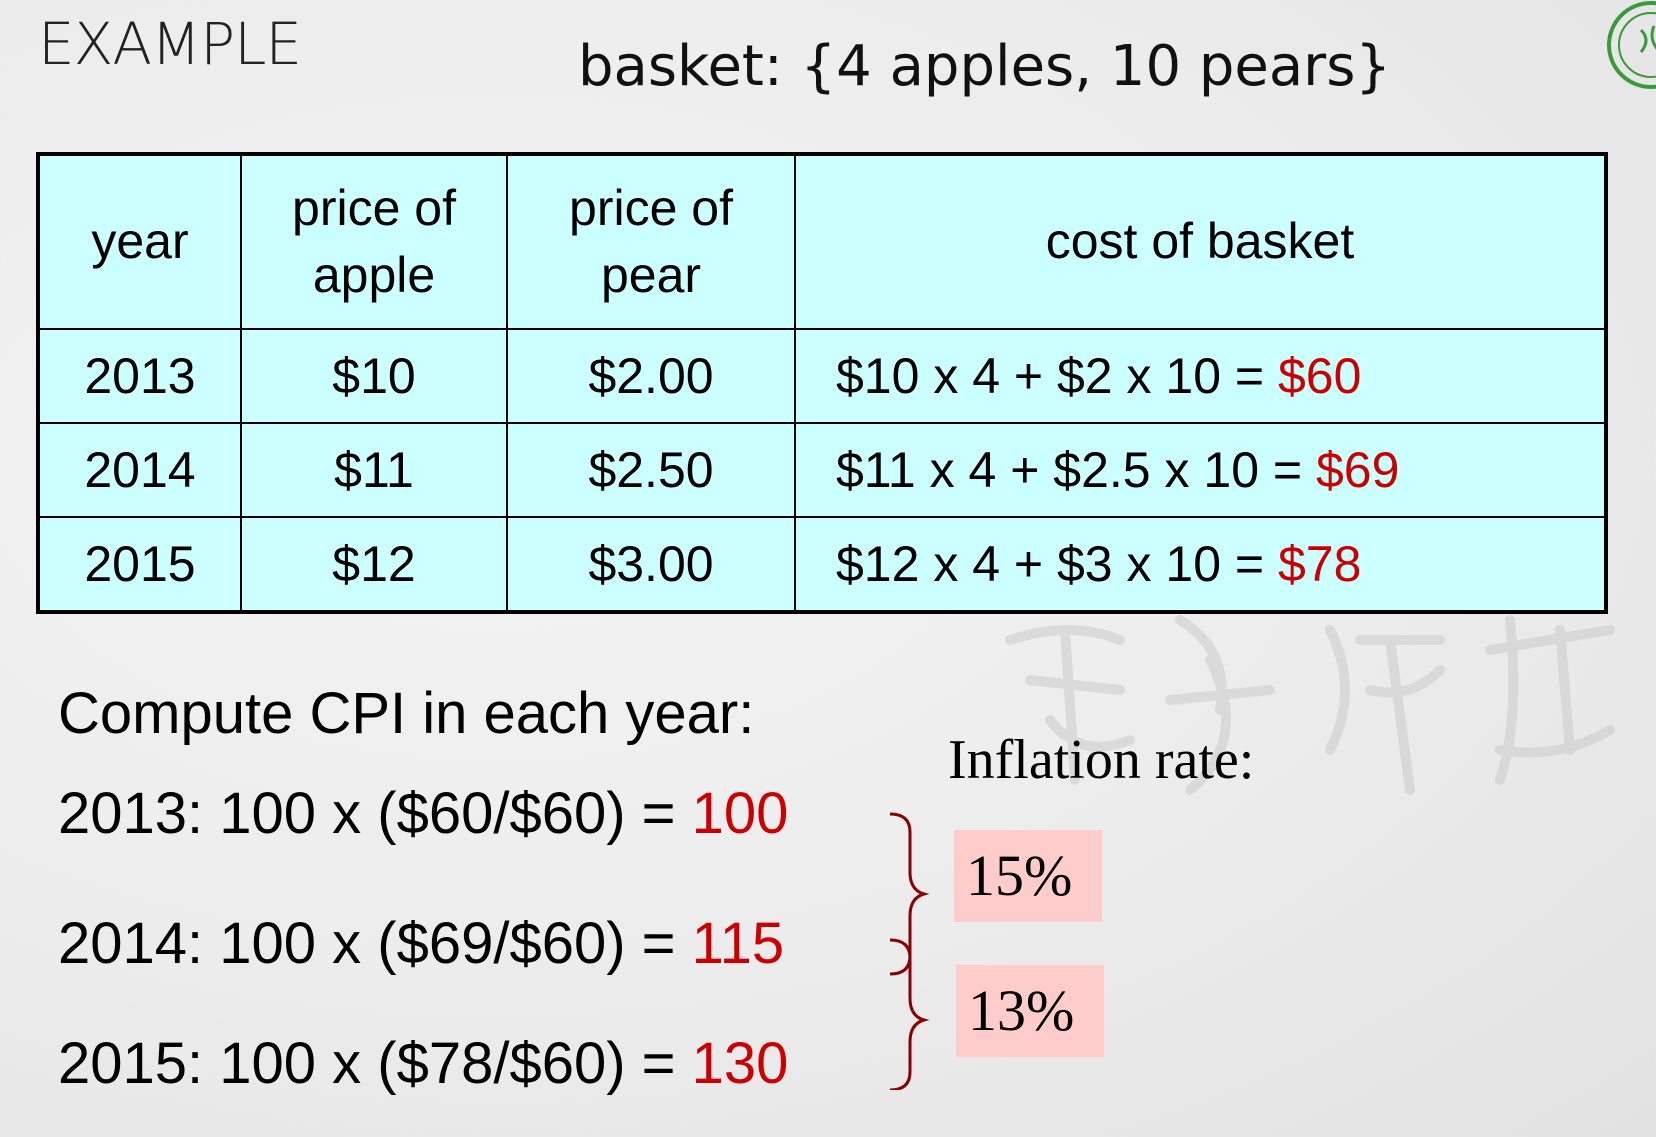 The height and width of the screenshot is (1137, 1656). What do you see at coordinates (1076, 470) in the screenshot?
I see `cost-formula: $11 x 4 + $2.5 x 10 =` at bounding box center [1076, 470].